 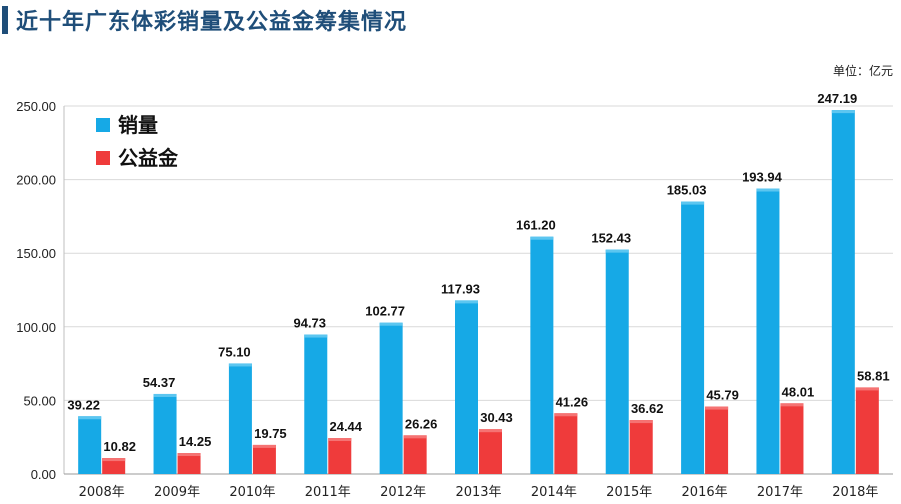 I want to click on data-label-public-welfare: 30.43, so click(x=496, y=417).